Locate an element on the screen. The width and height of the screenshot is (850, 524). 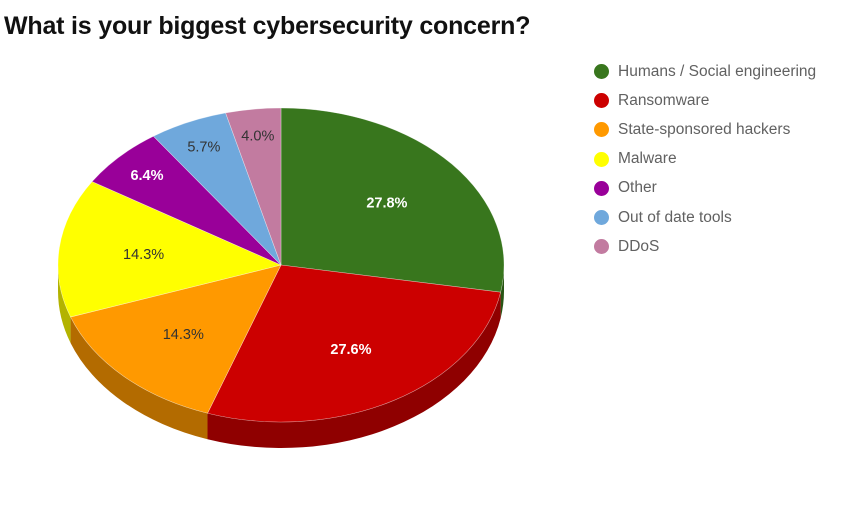
legend-item-state-sponsored: State-sponsored hackers is located at coordinates (705, 129).